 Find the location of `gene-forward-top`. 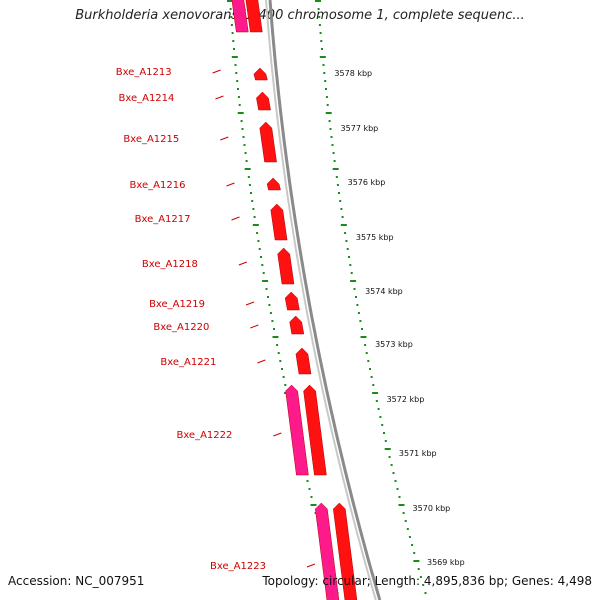

gene-forward-top is located at coordinates (254, 16).